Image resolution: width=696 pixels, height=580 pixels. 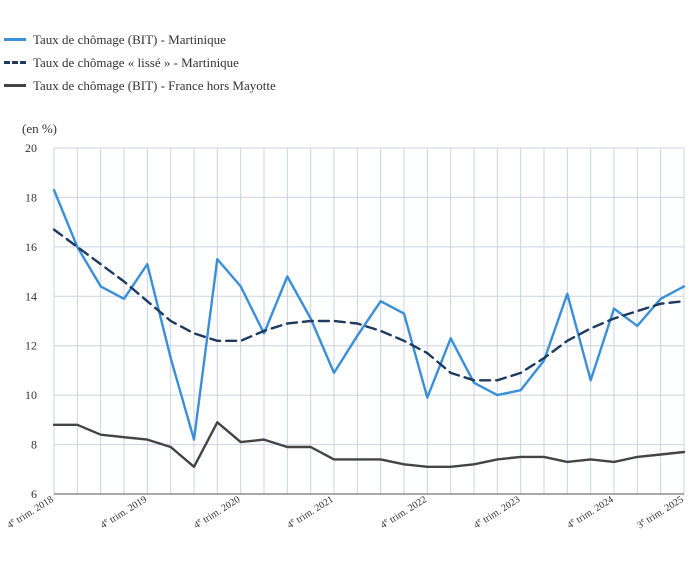 What do you see at coordinates (34, 445) in the screenshot?
I see `y-tick-label: 8` at bounding box center [34, 445].